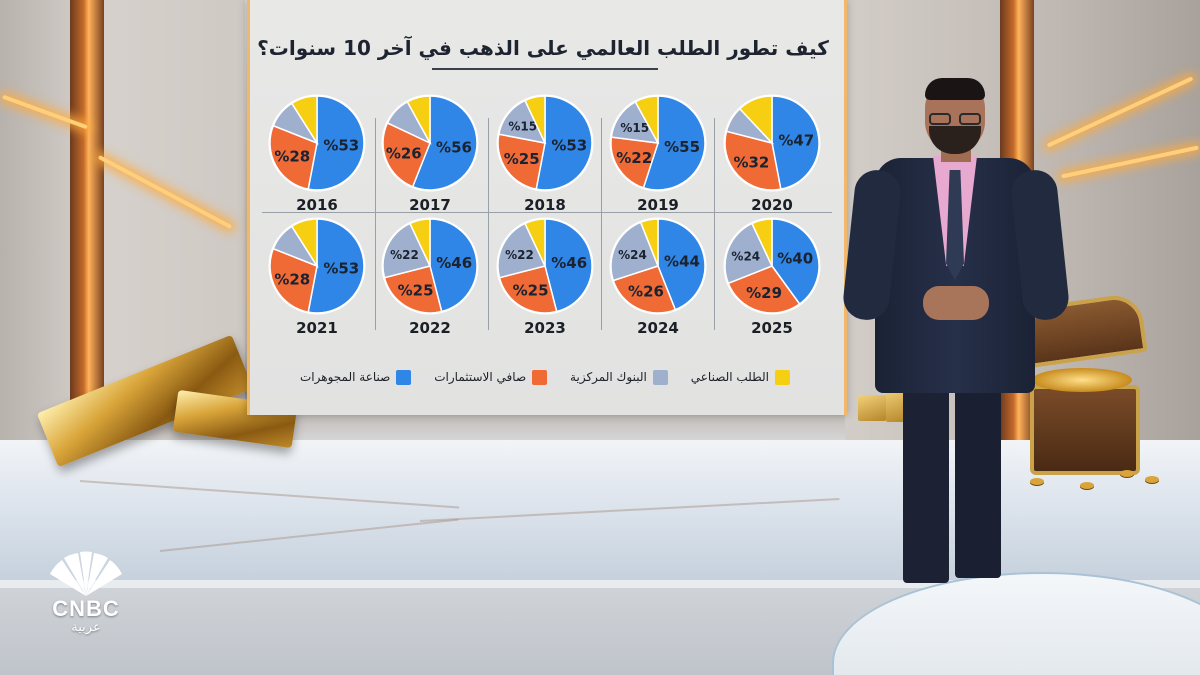 The height and width of the screenshot is (675, 1200). Describe the element at coordinates (480, 377) in the screenshot. I see `legend-label-investment: صافي الاستثمارات` at that location.